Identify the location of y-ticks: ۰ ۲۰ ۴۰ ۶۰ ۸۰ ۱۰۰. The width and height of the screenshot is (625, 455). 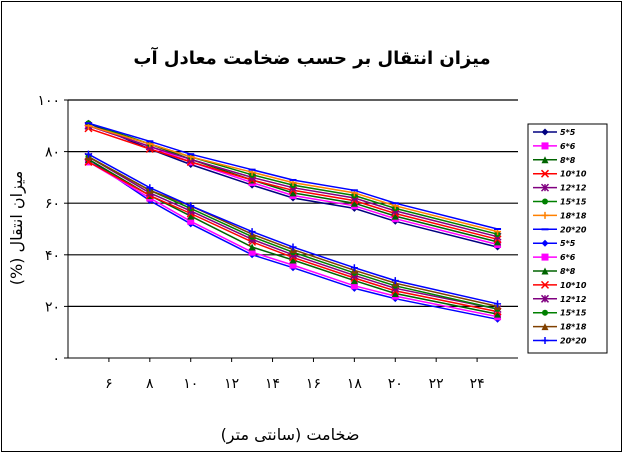
(53, 230).